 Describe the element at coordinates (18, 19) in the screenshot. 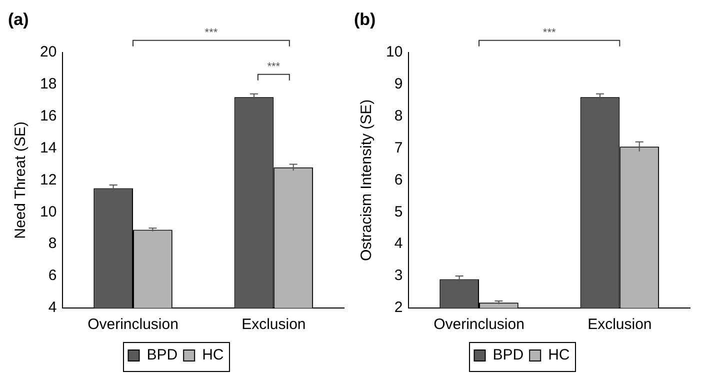

I see `chart-title: (a)` at that location.